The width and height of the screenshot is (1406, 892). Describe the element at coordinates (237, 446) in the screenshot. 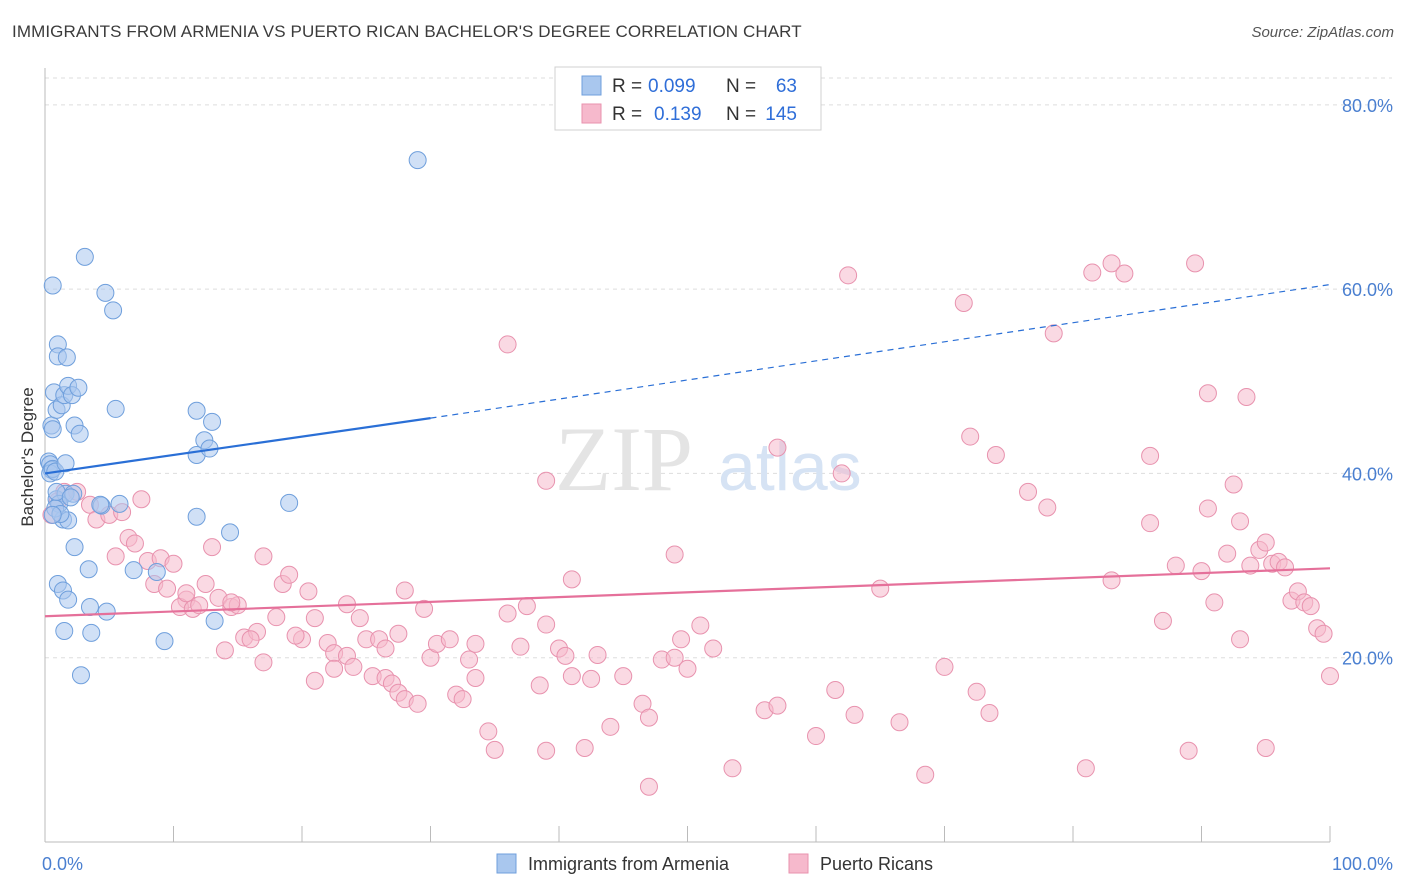

I see `armenia-trend-line` at that location.